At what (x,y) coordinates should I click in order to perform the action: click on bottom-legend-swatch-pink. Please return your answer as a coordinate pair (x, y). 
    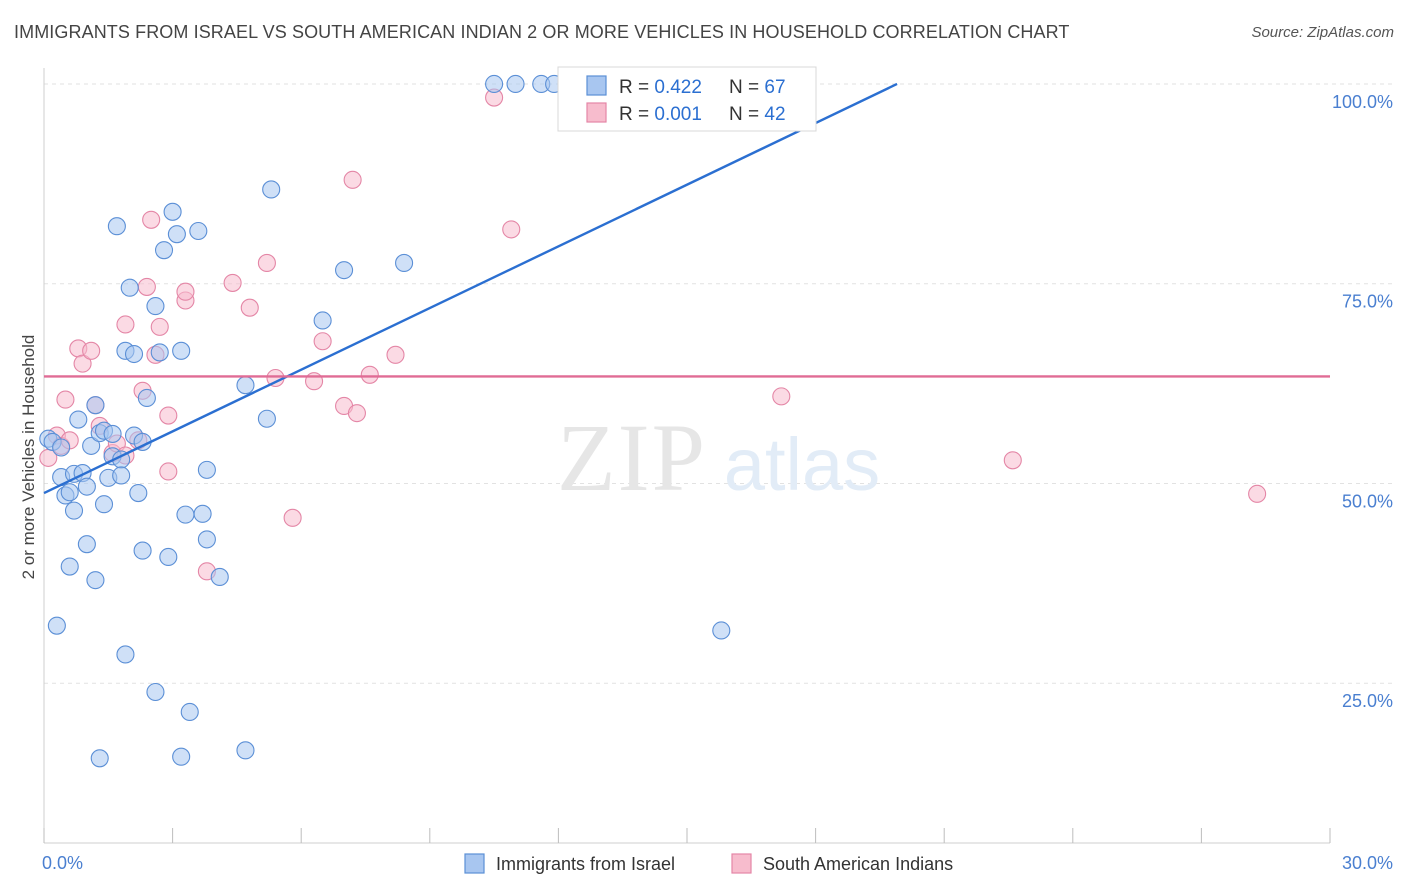
    Looking at the image, I should click on (741, 863).